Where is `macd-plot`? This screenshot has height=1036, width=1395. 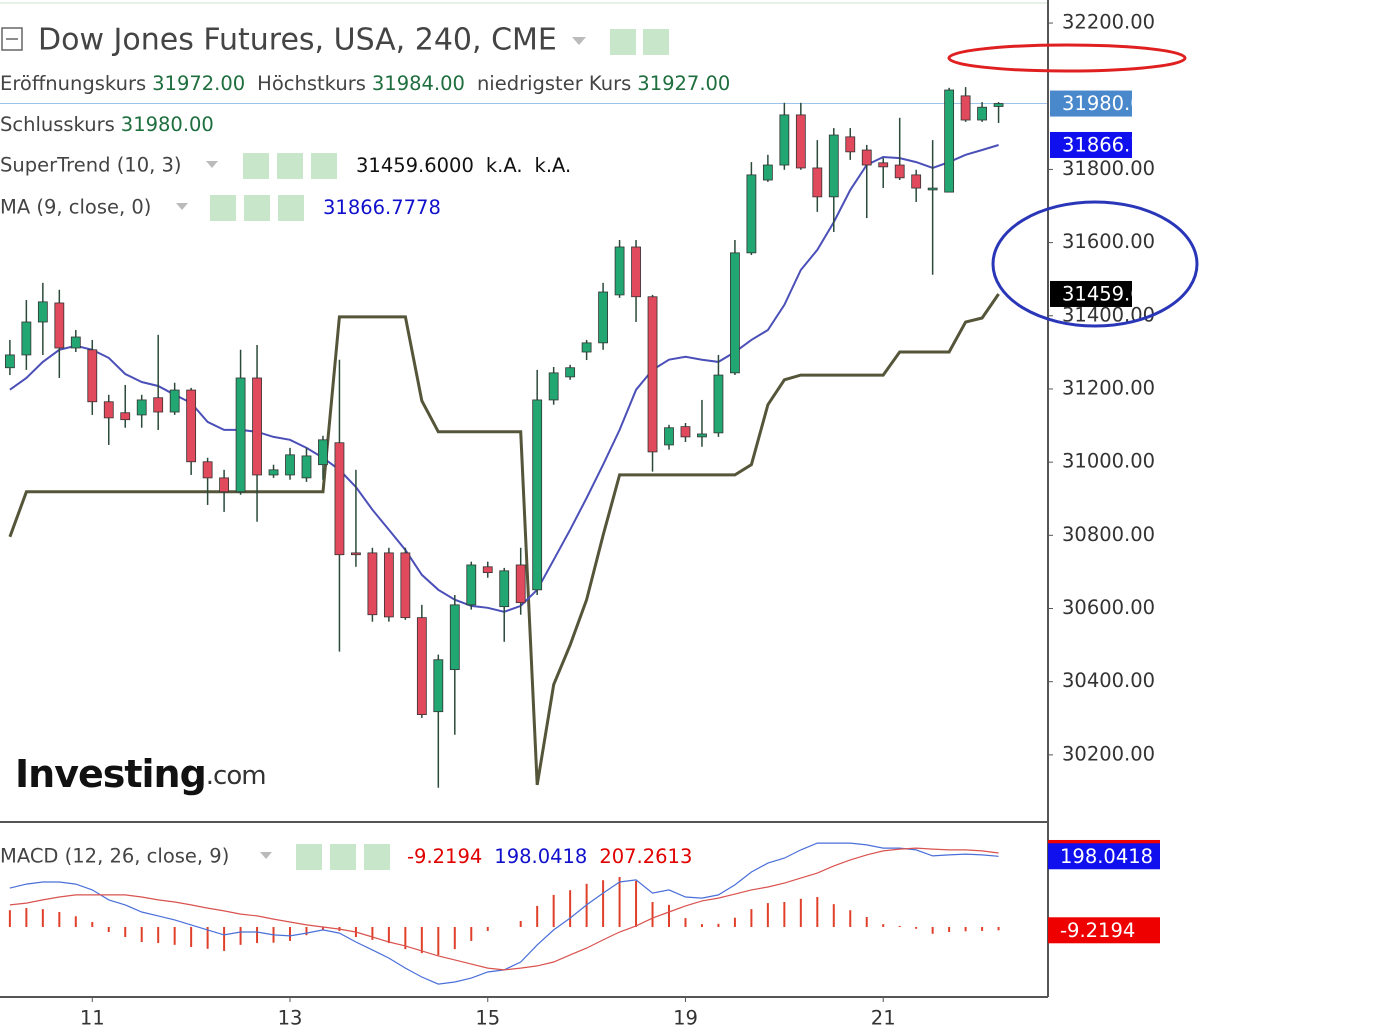
macd-plot is located at coordinates (504, 913).